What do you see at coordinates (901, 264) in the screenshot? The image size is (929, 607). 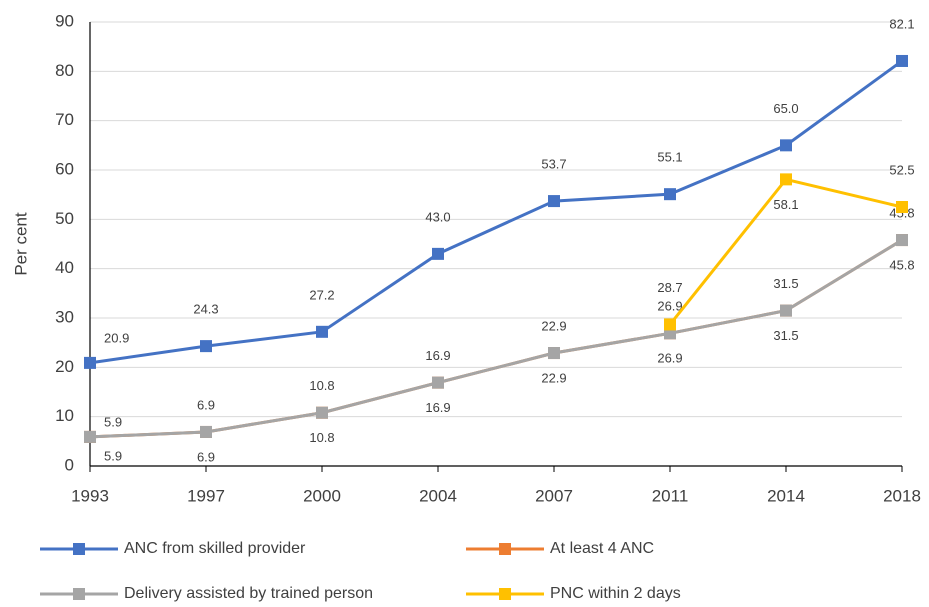 I see `data-label: 45.8` at bounding box center [901, 264].